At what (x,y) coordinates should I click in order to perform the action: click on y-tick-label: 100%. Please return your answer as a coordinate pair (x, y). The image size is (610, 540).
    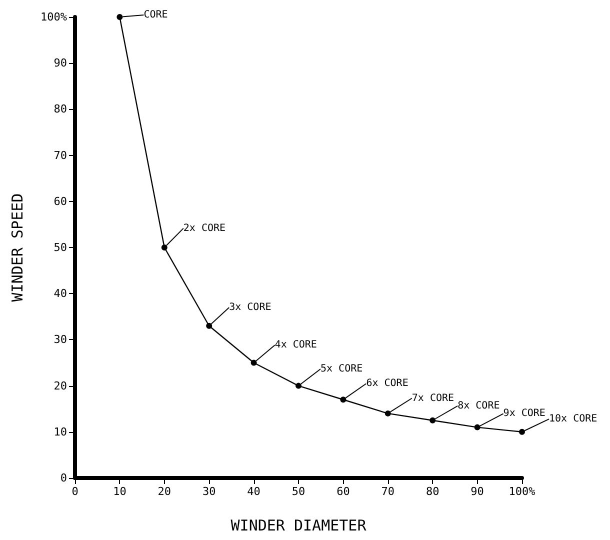
    Looking at the image, I should click on (54, 17).